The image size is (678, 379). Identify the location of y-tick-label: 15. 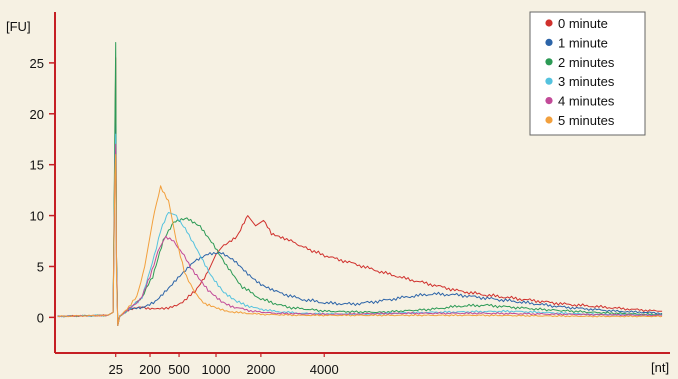
(37, 165).